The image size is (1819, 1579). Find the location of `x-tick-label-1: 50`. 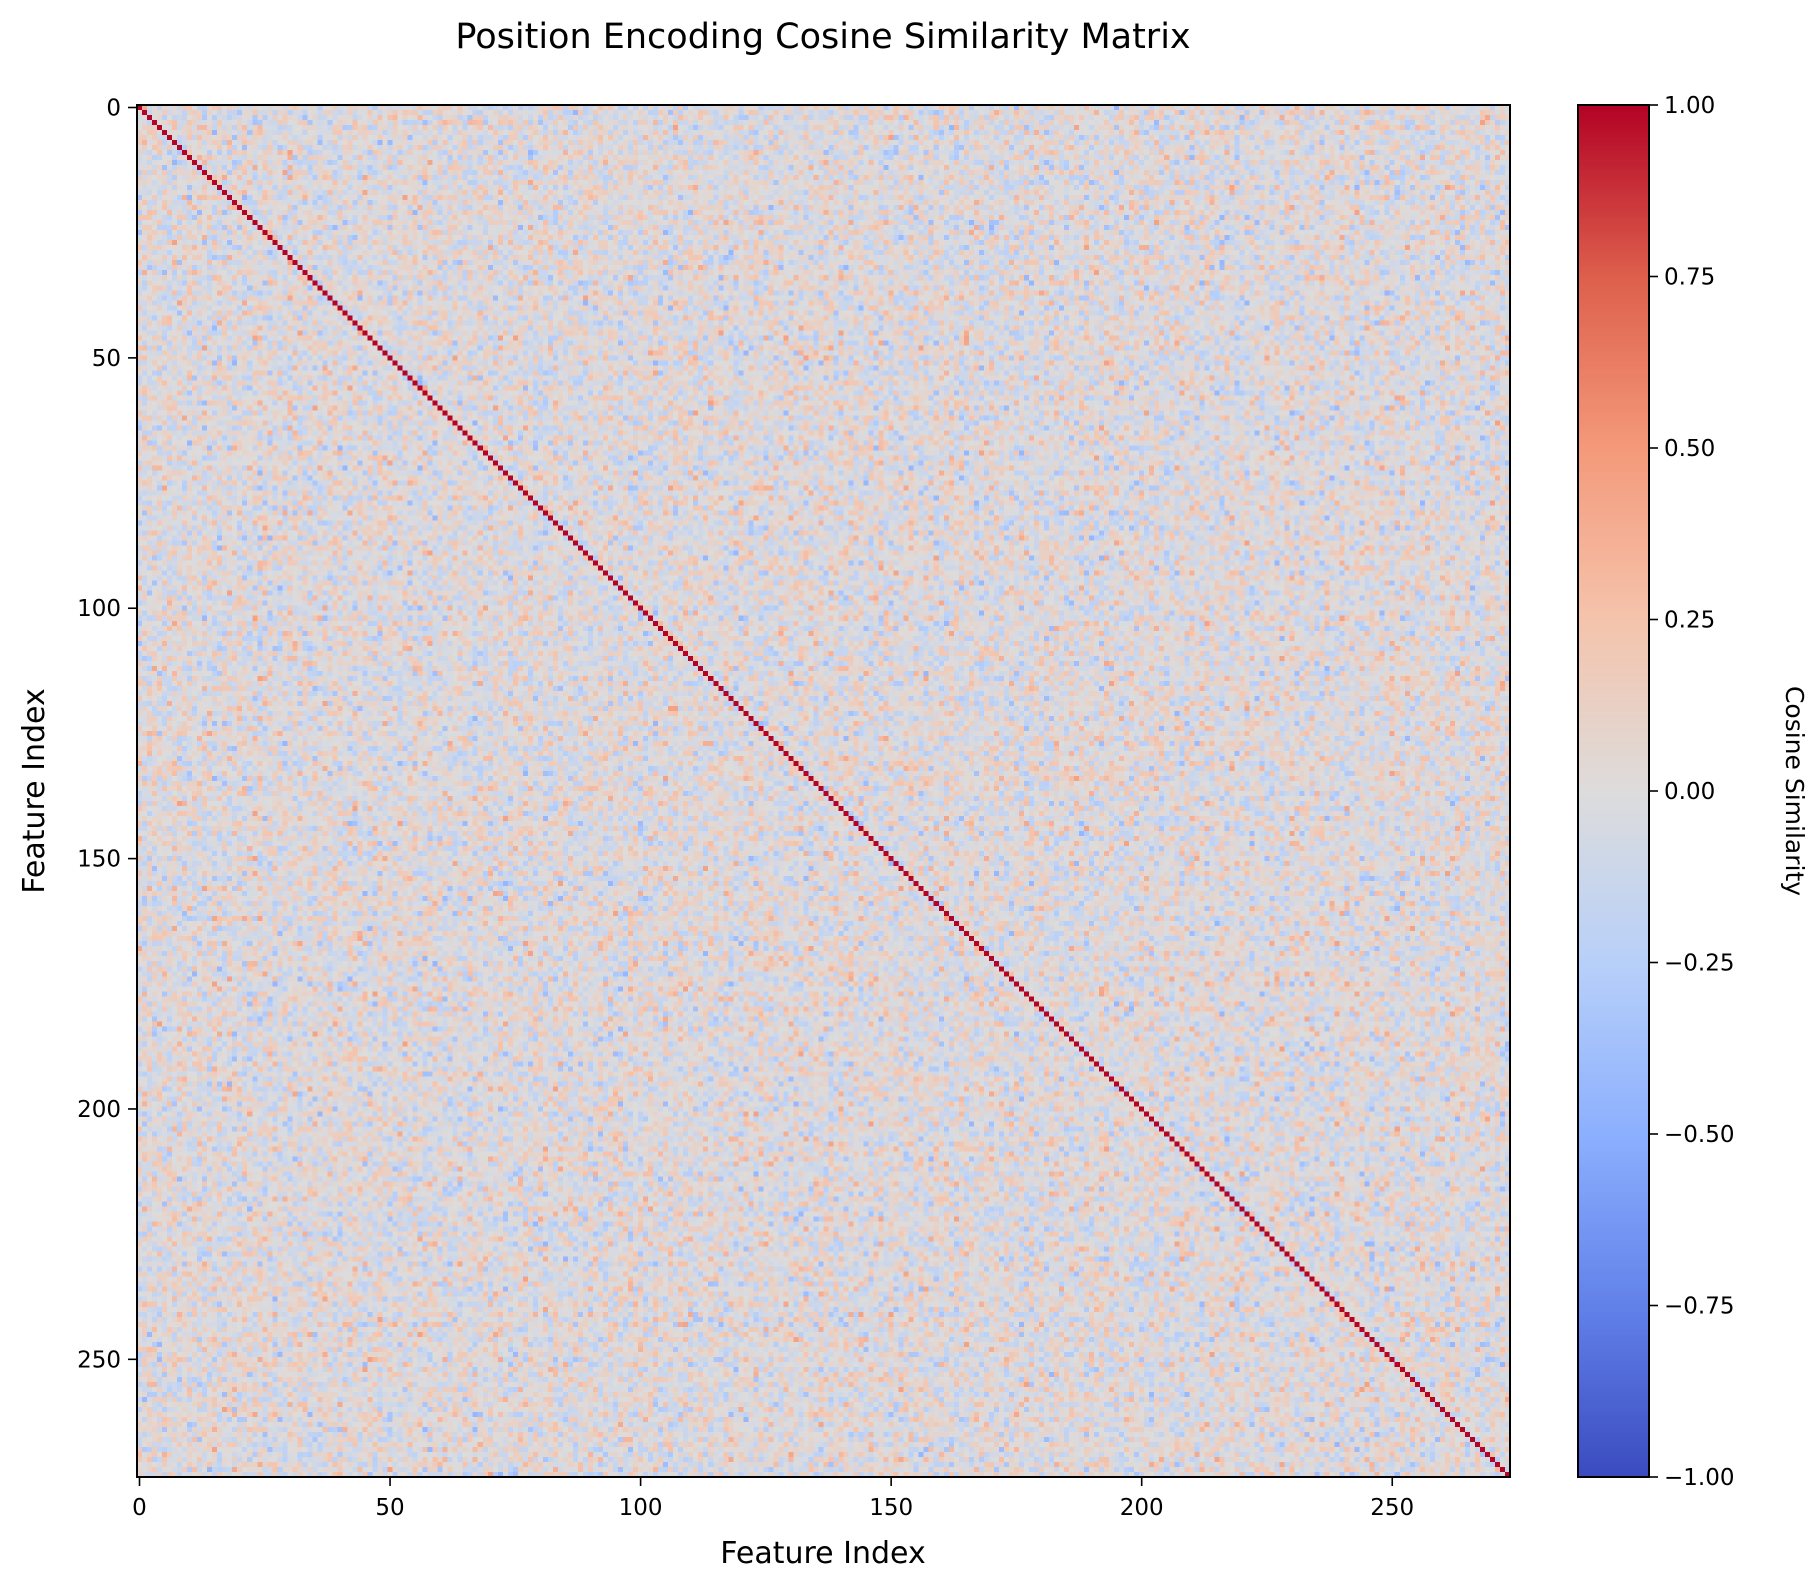

x-tick-label-1: 50 is located at coordinates (389, 1508).